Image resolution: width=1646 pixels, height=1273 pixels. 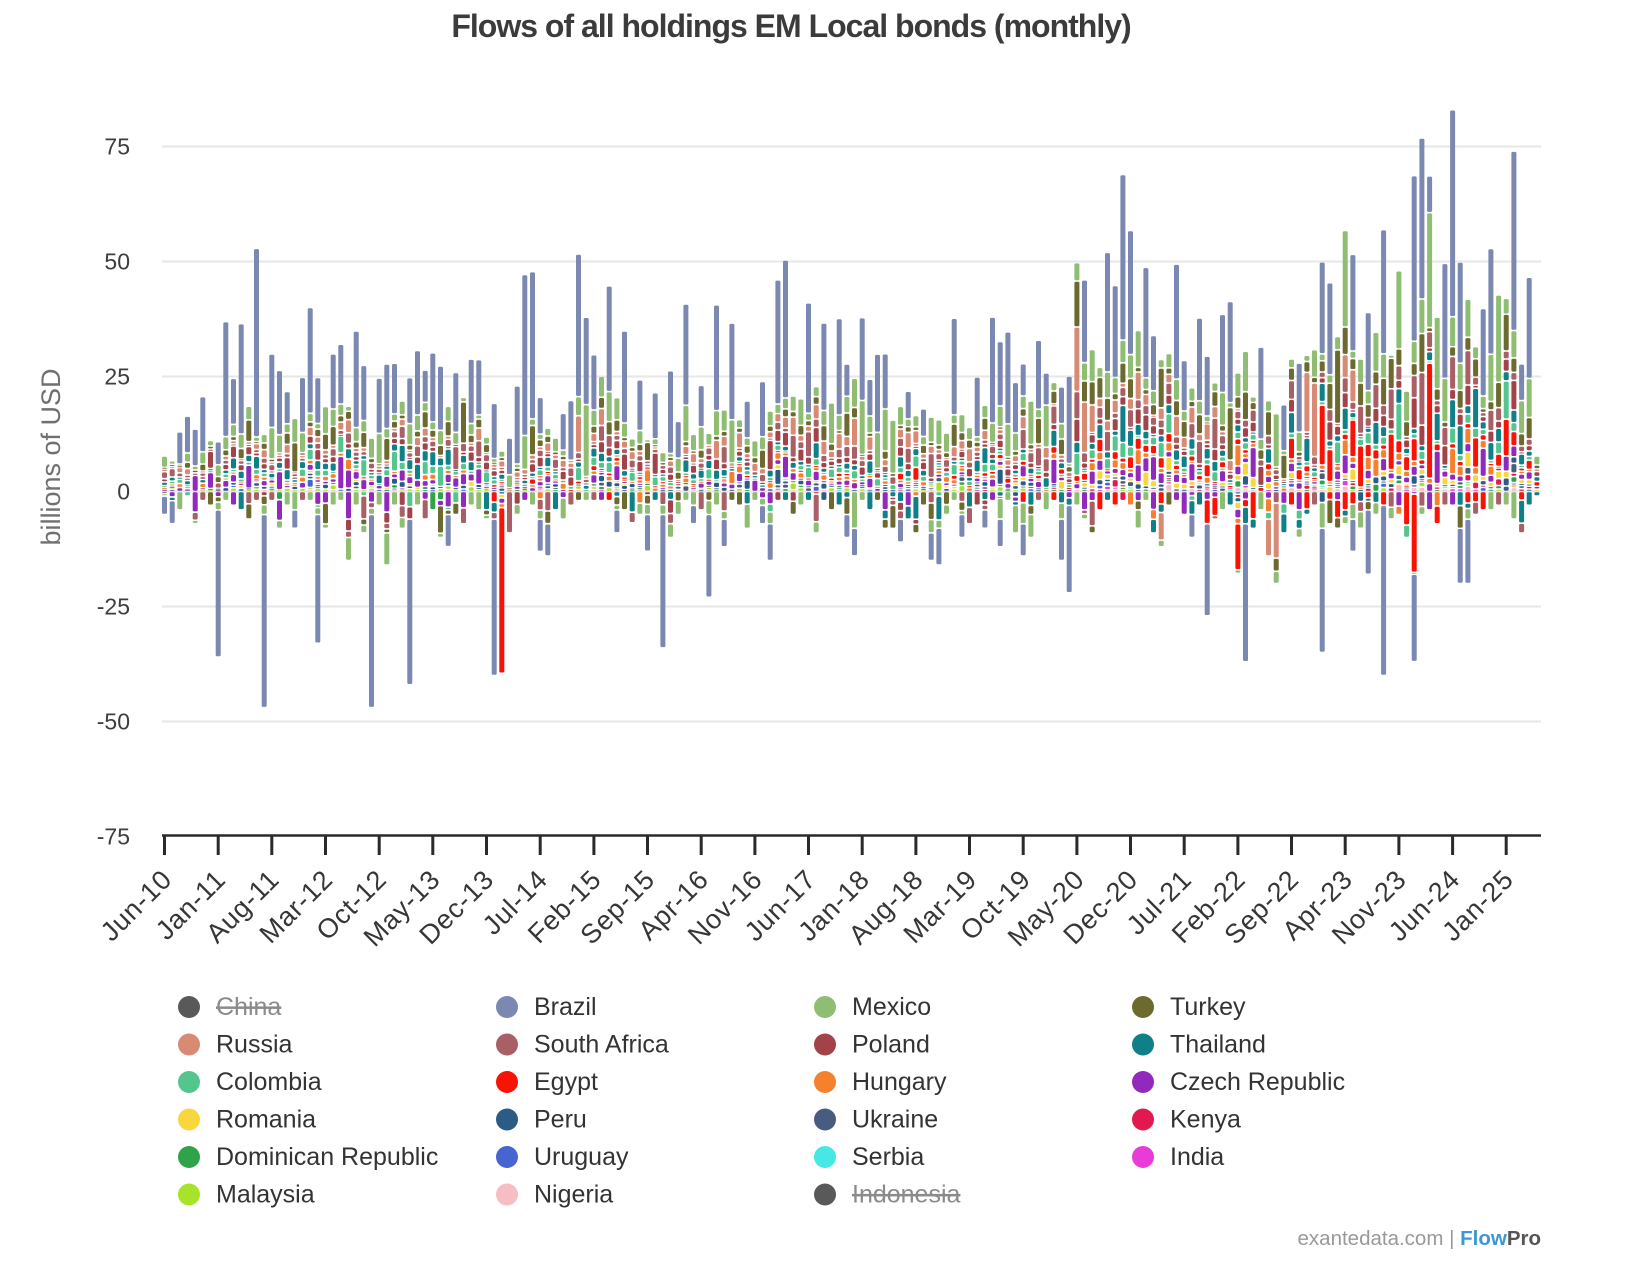 I want to click on svg-text: Hungary, so click(x=899, y=1082).